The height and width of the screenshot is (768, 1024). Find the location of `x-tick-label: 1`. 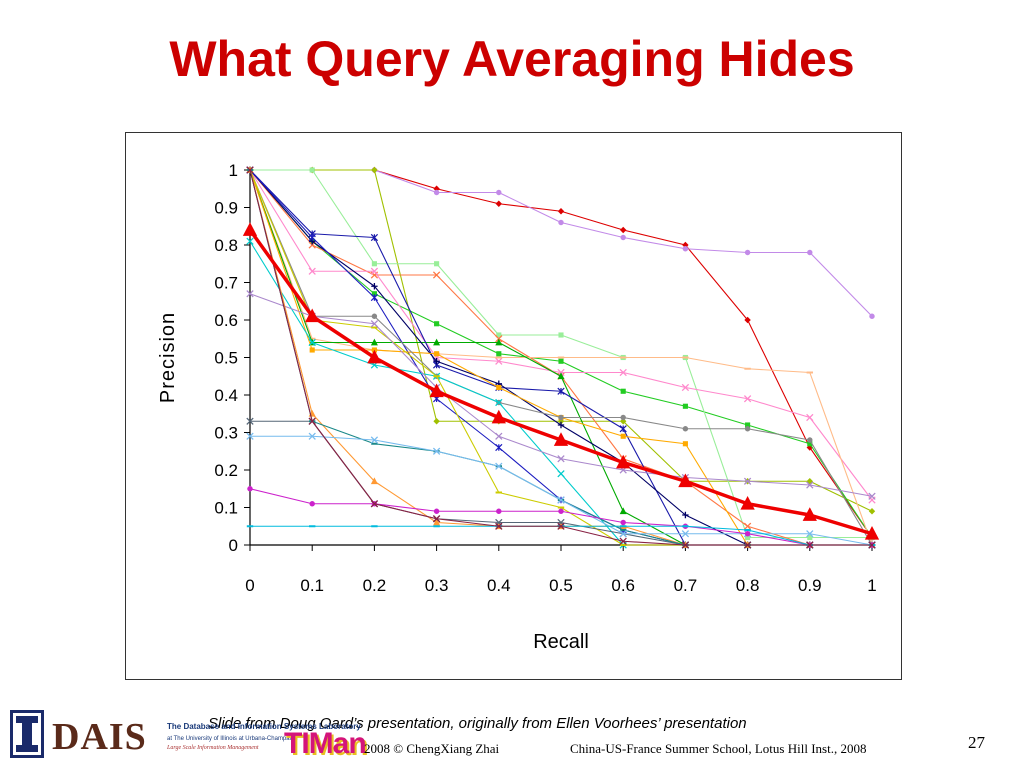

x-tick-label: 1 is located at coordinates (871, 585).